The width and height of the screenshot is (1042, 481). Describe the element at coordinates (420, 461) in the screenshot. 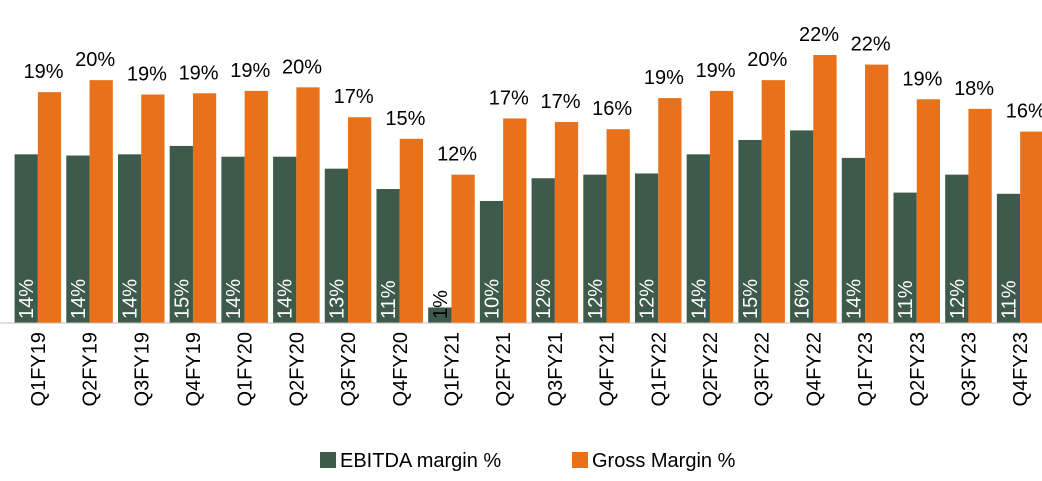

I see `legend-label: EBITDA margin %` at that location.